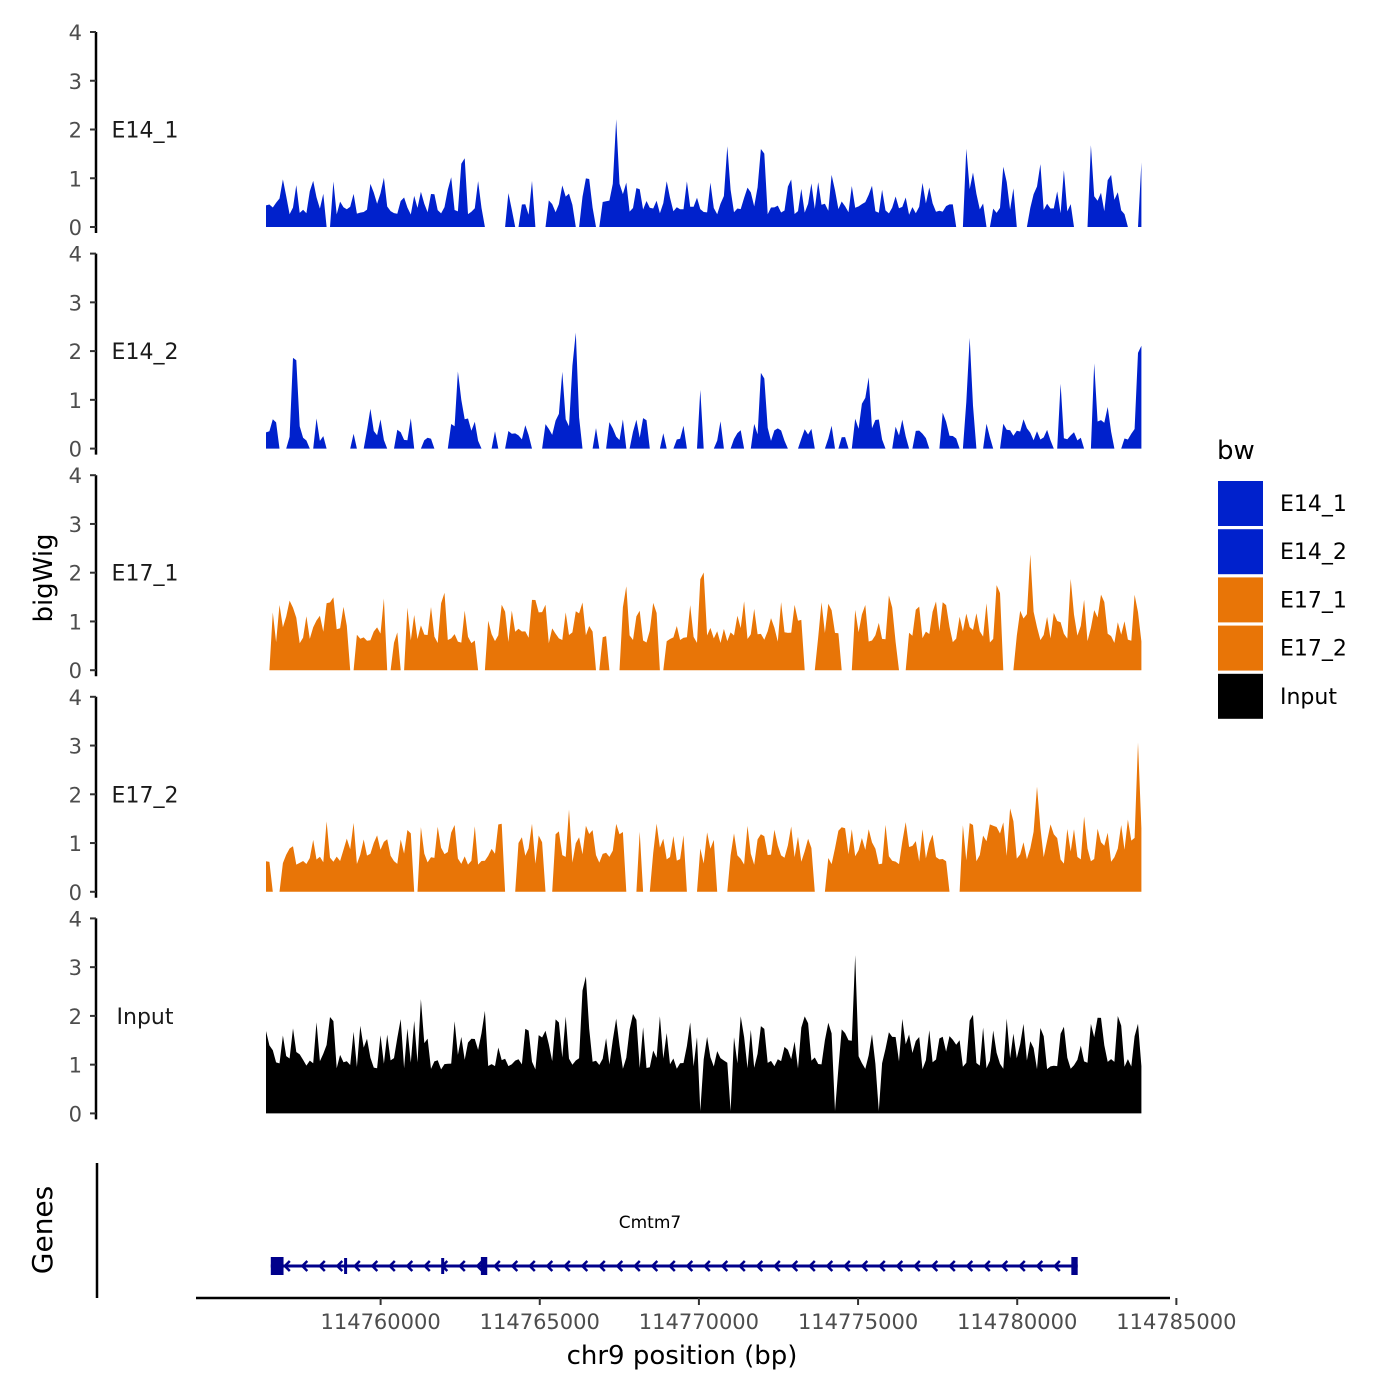  What do you see at coordinates (1017, 1322) in the screenshot?
I see `x-tick-label: 114780000` at bounding box center [1017, 1322].